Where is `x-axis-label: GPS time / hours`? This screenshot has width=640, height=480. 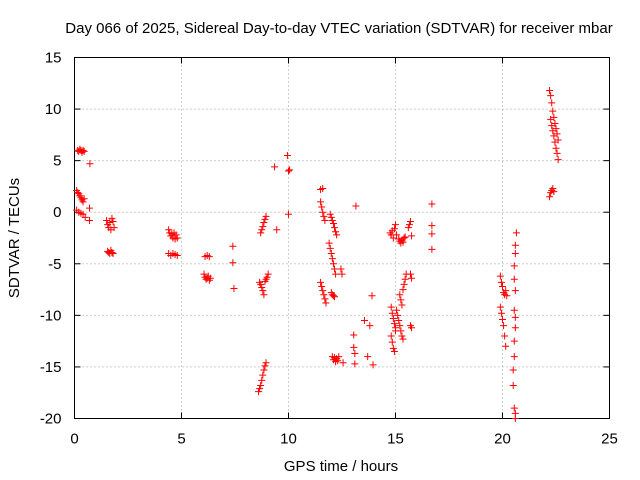
x-axis-label: GPS time / hours is located at coordinates (341, 466).